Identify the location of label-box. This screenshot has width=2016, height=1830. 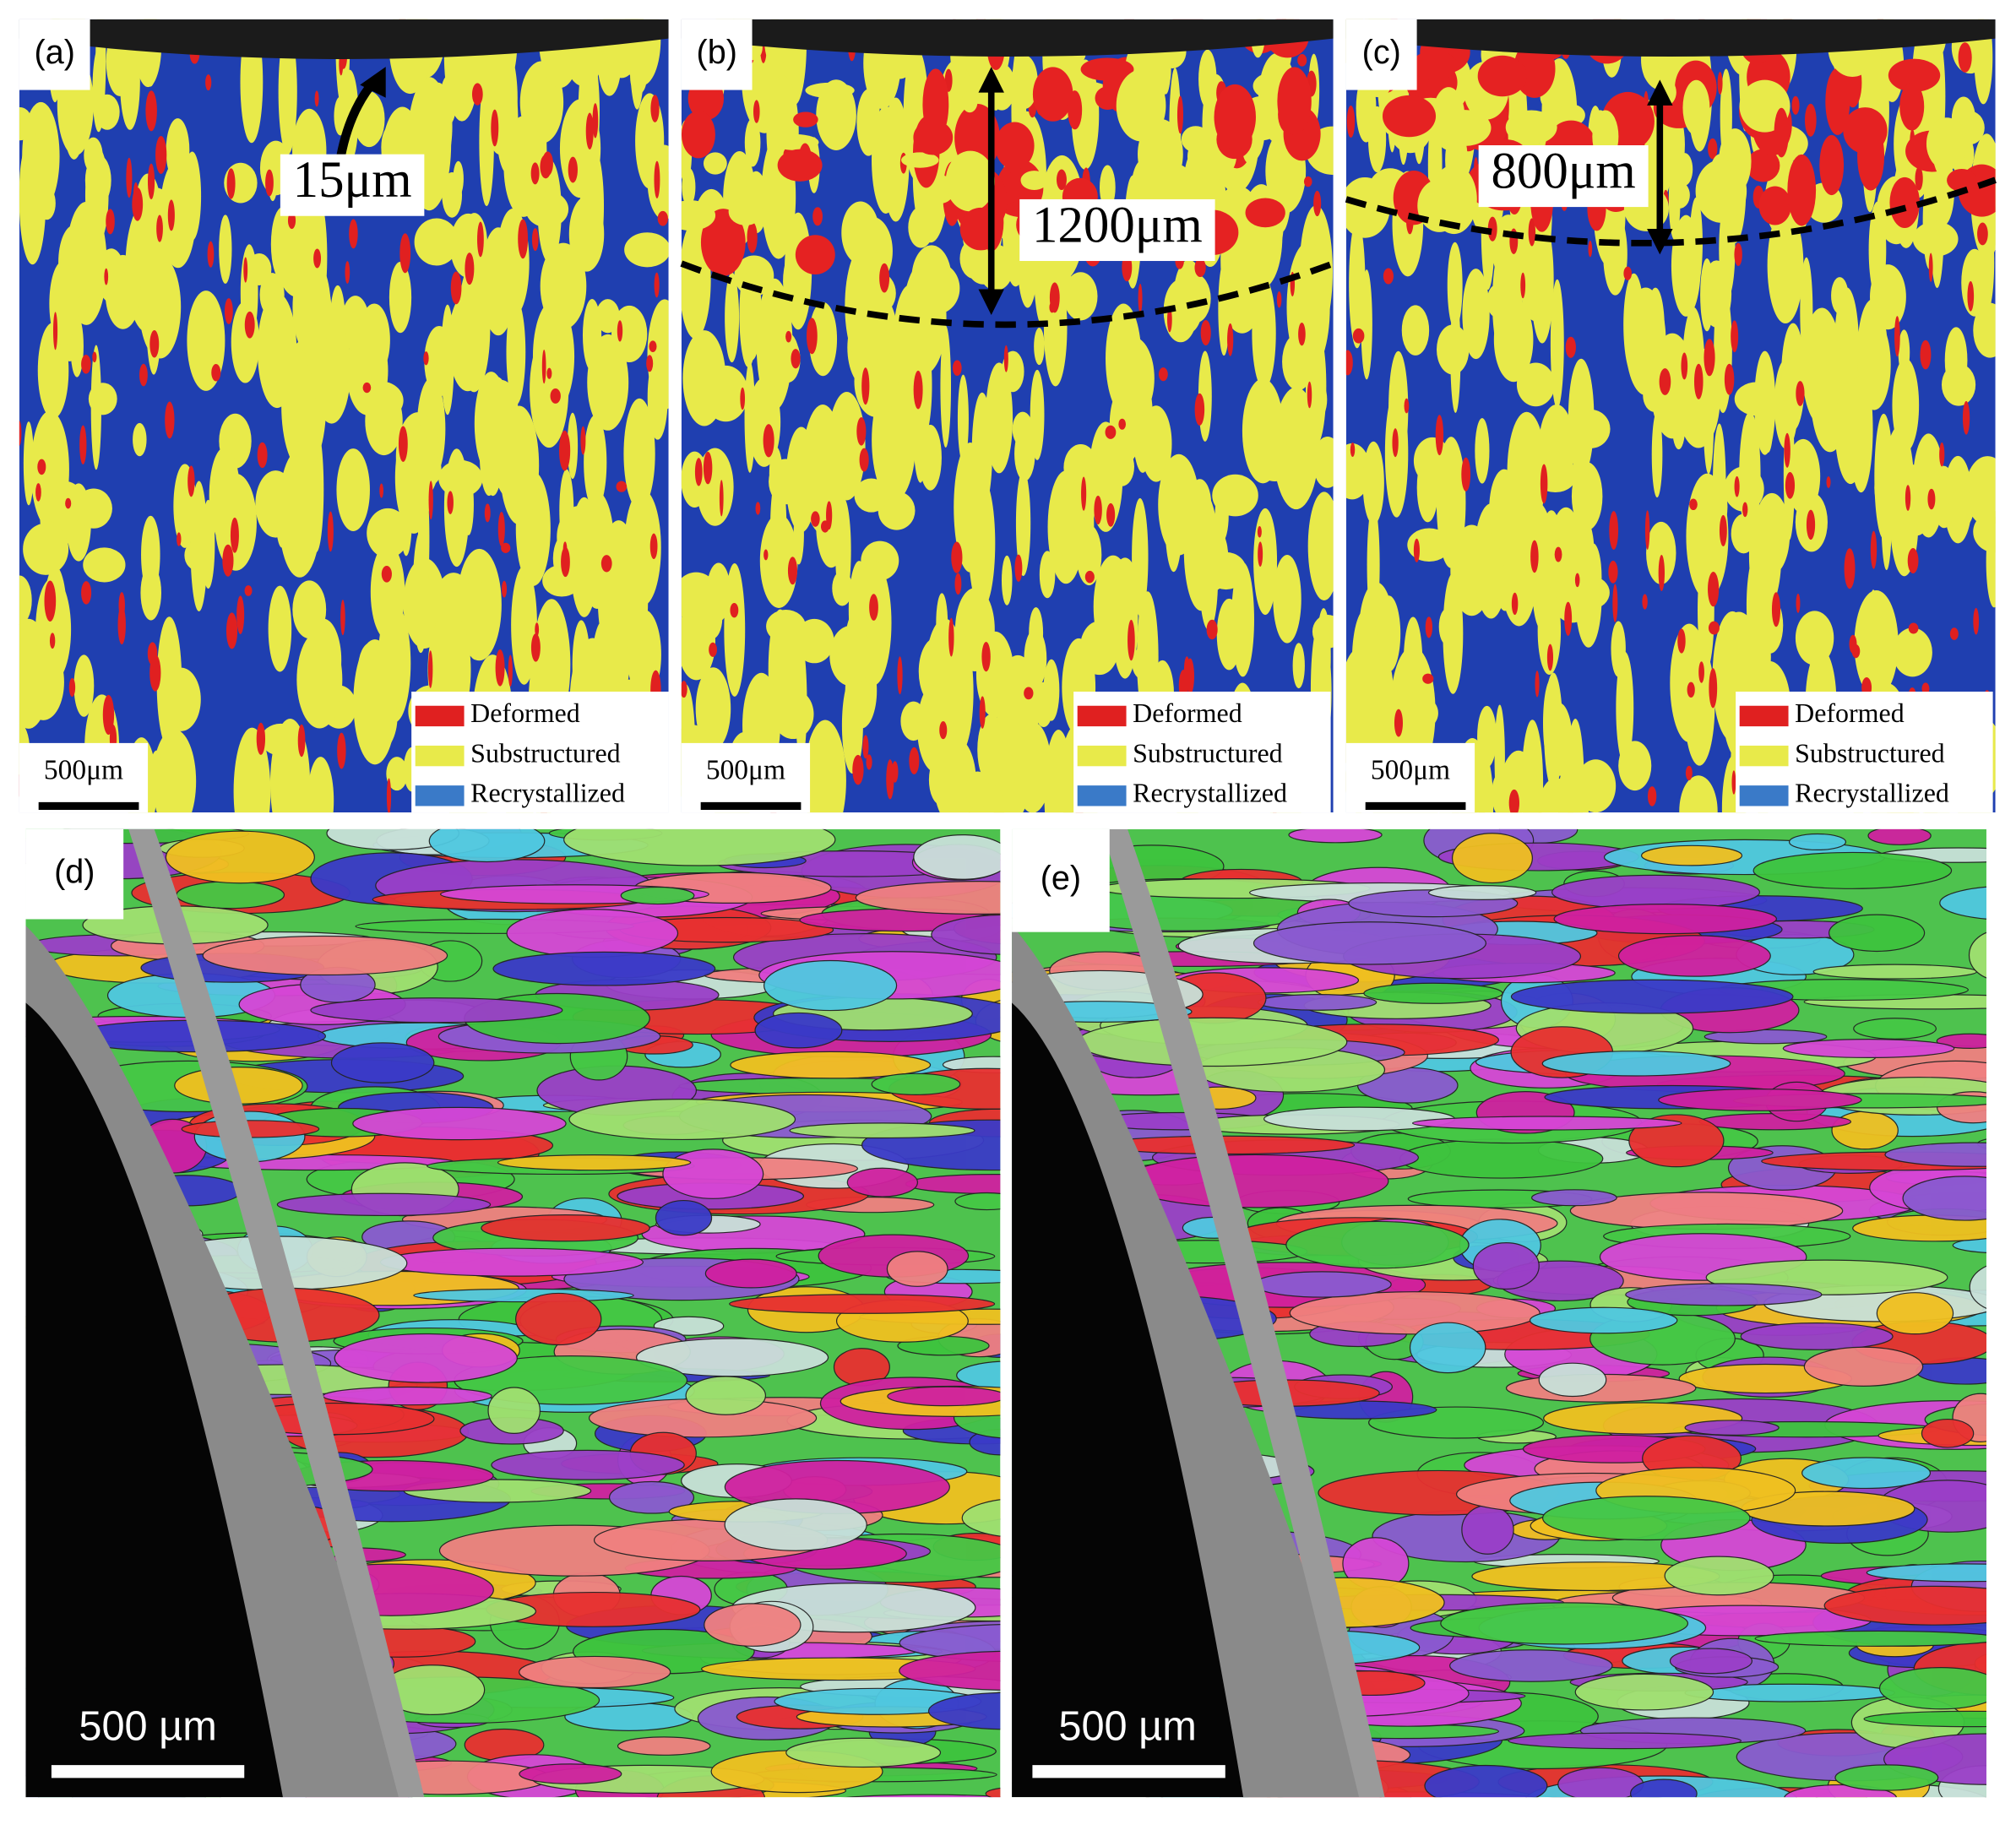
(1117, 230).